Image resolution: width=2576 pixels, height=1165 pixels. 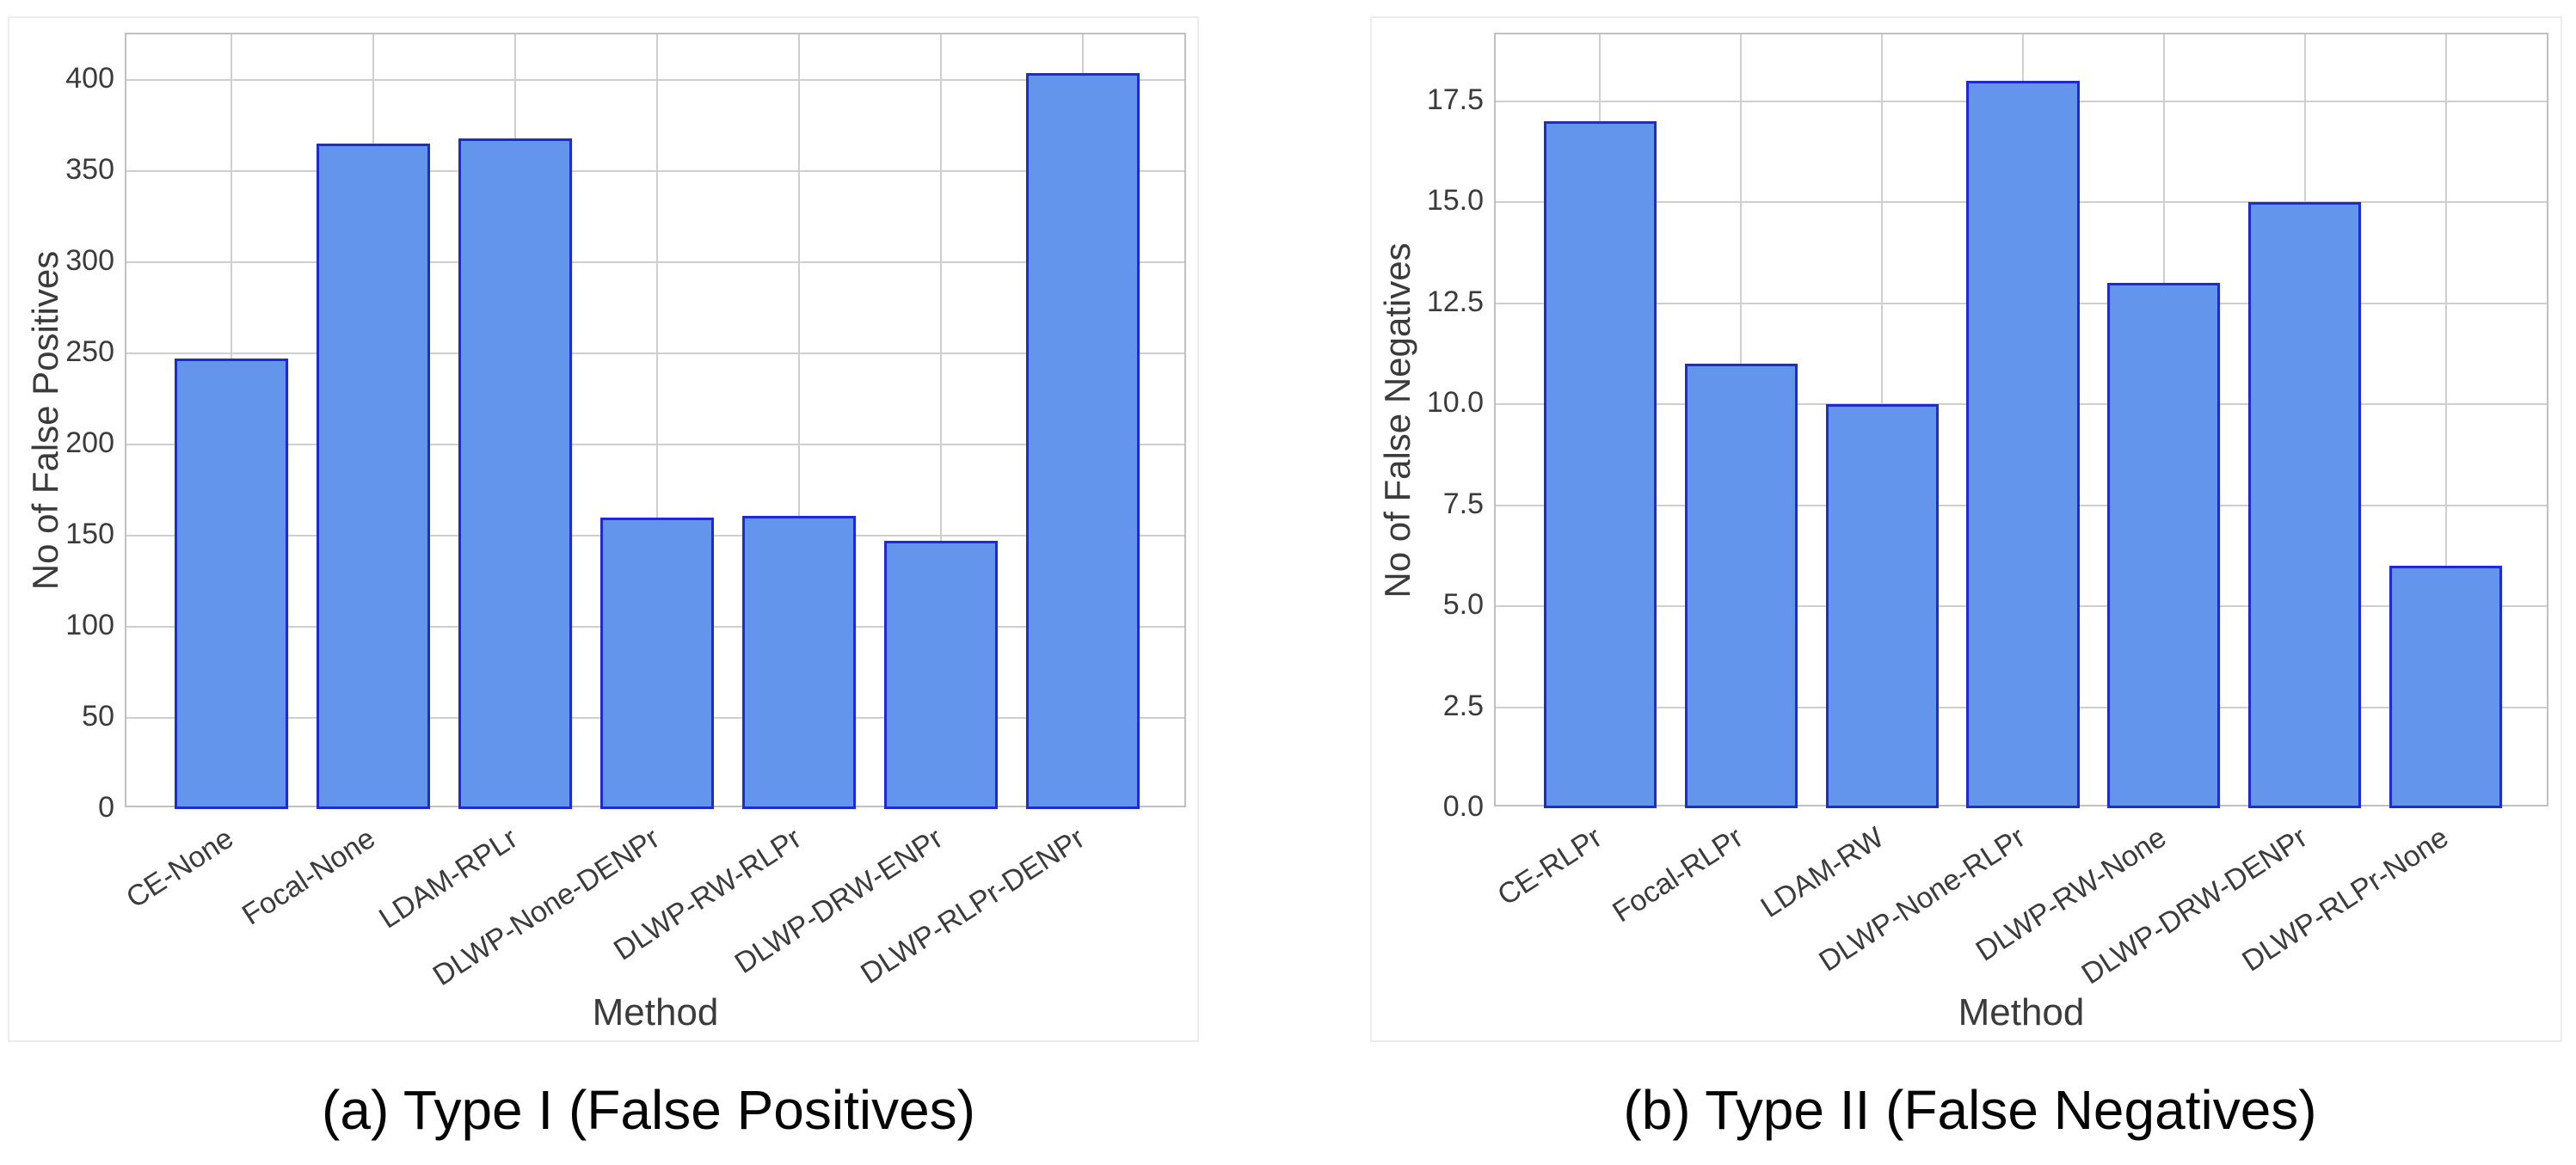 I want to click on x-tick-label: Focal-None, so click(x=309, y=876).